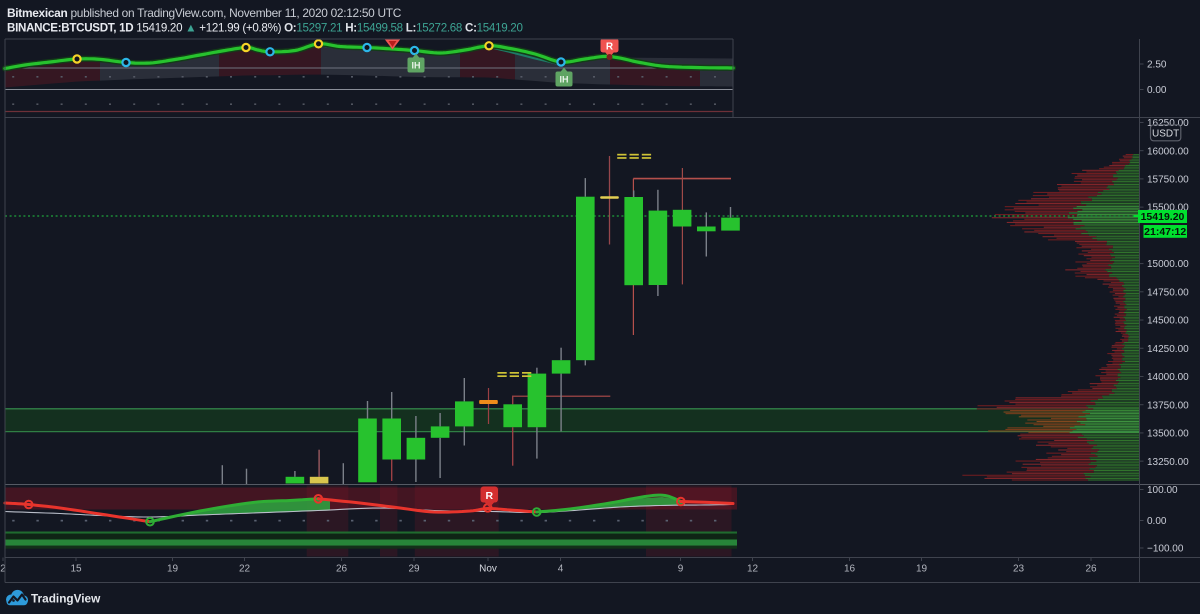 Image resolution: width=1200 pixels, height=614 pixels. Describe the element at coordinates (681, 569) in the screenshot. I see `svg-text: 9` at that location.